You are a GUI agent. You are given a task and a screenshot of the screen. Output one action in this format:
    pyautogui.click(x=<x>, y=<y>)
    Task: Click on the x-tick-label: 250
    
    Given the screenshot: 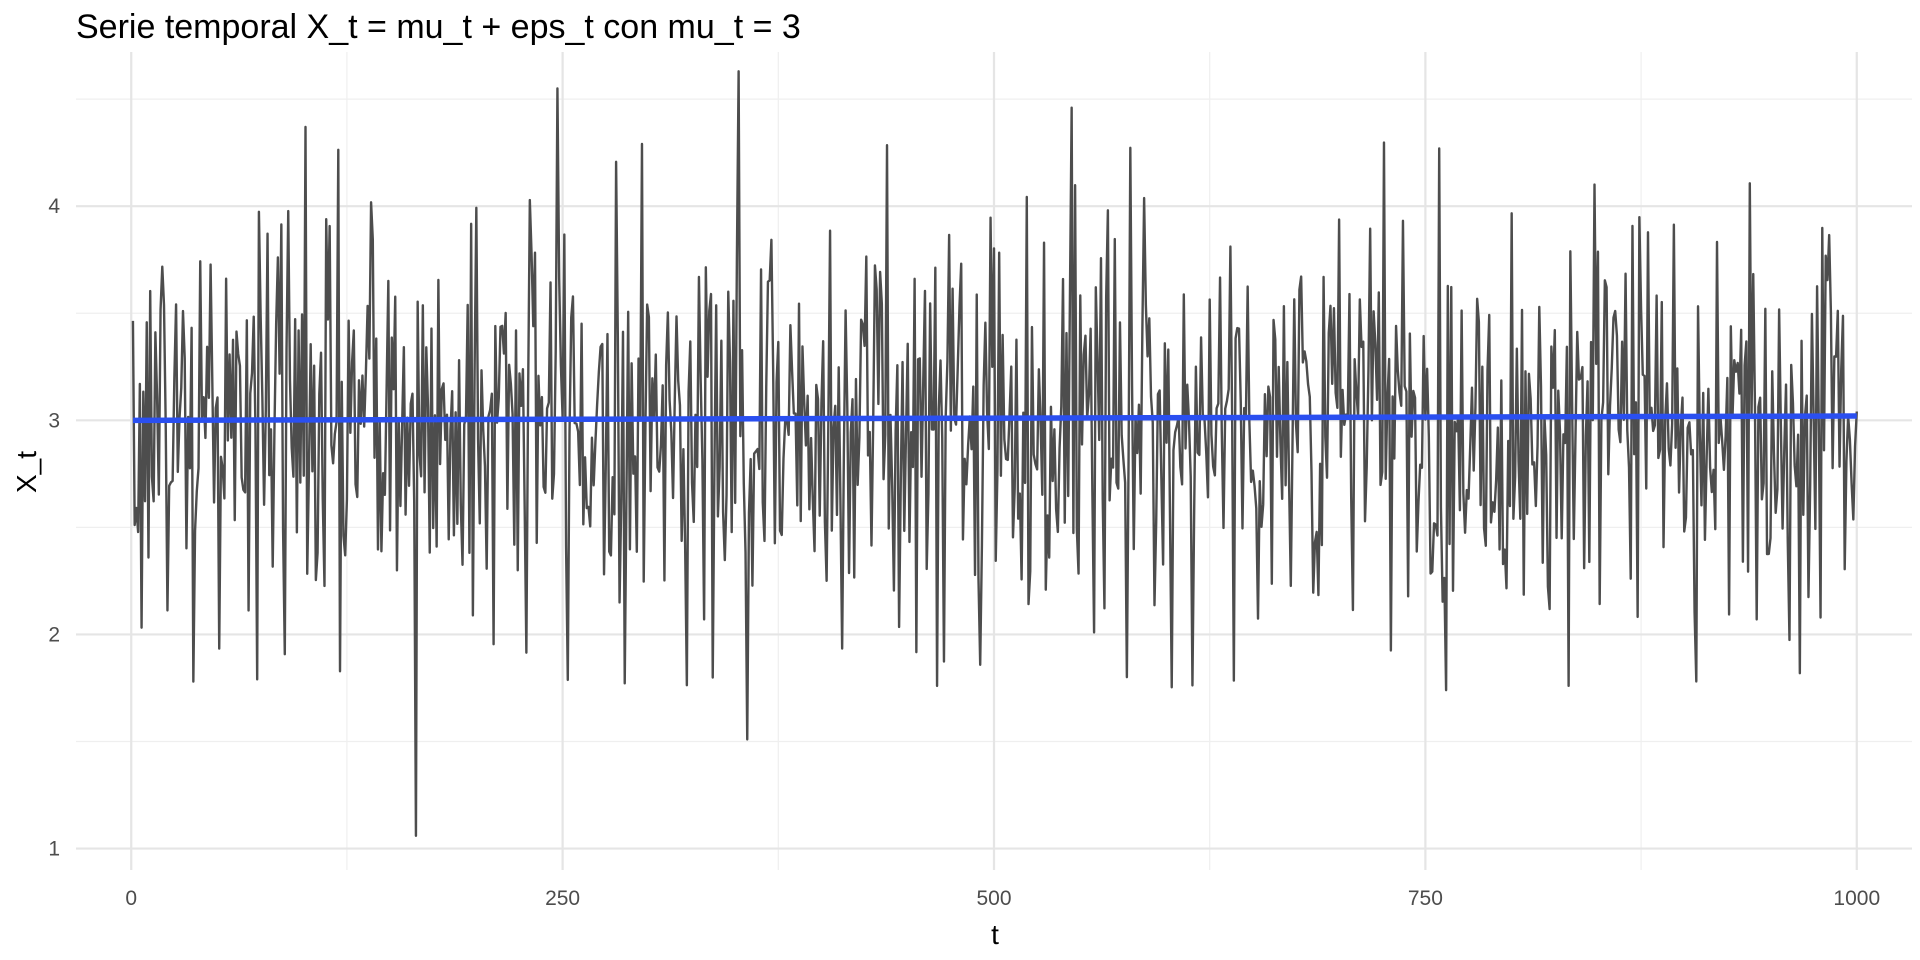 What is the action you would take?
    pyautogui.click(x=562, y=898)
    